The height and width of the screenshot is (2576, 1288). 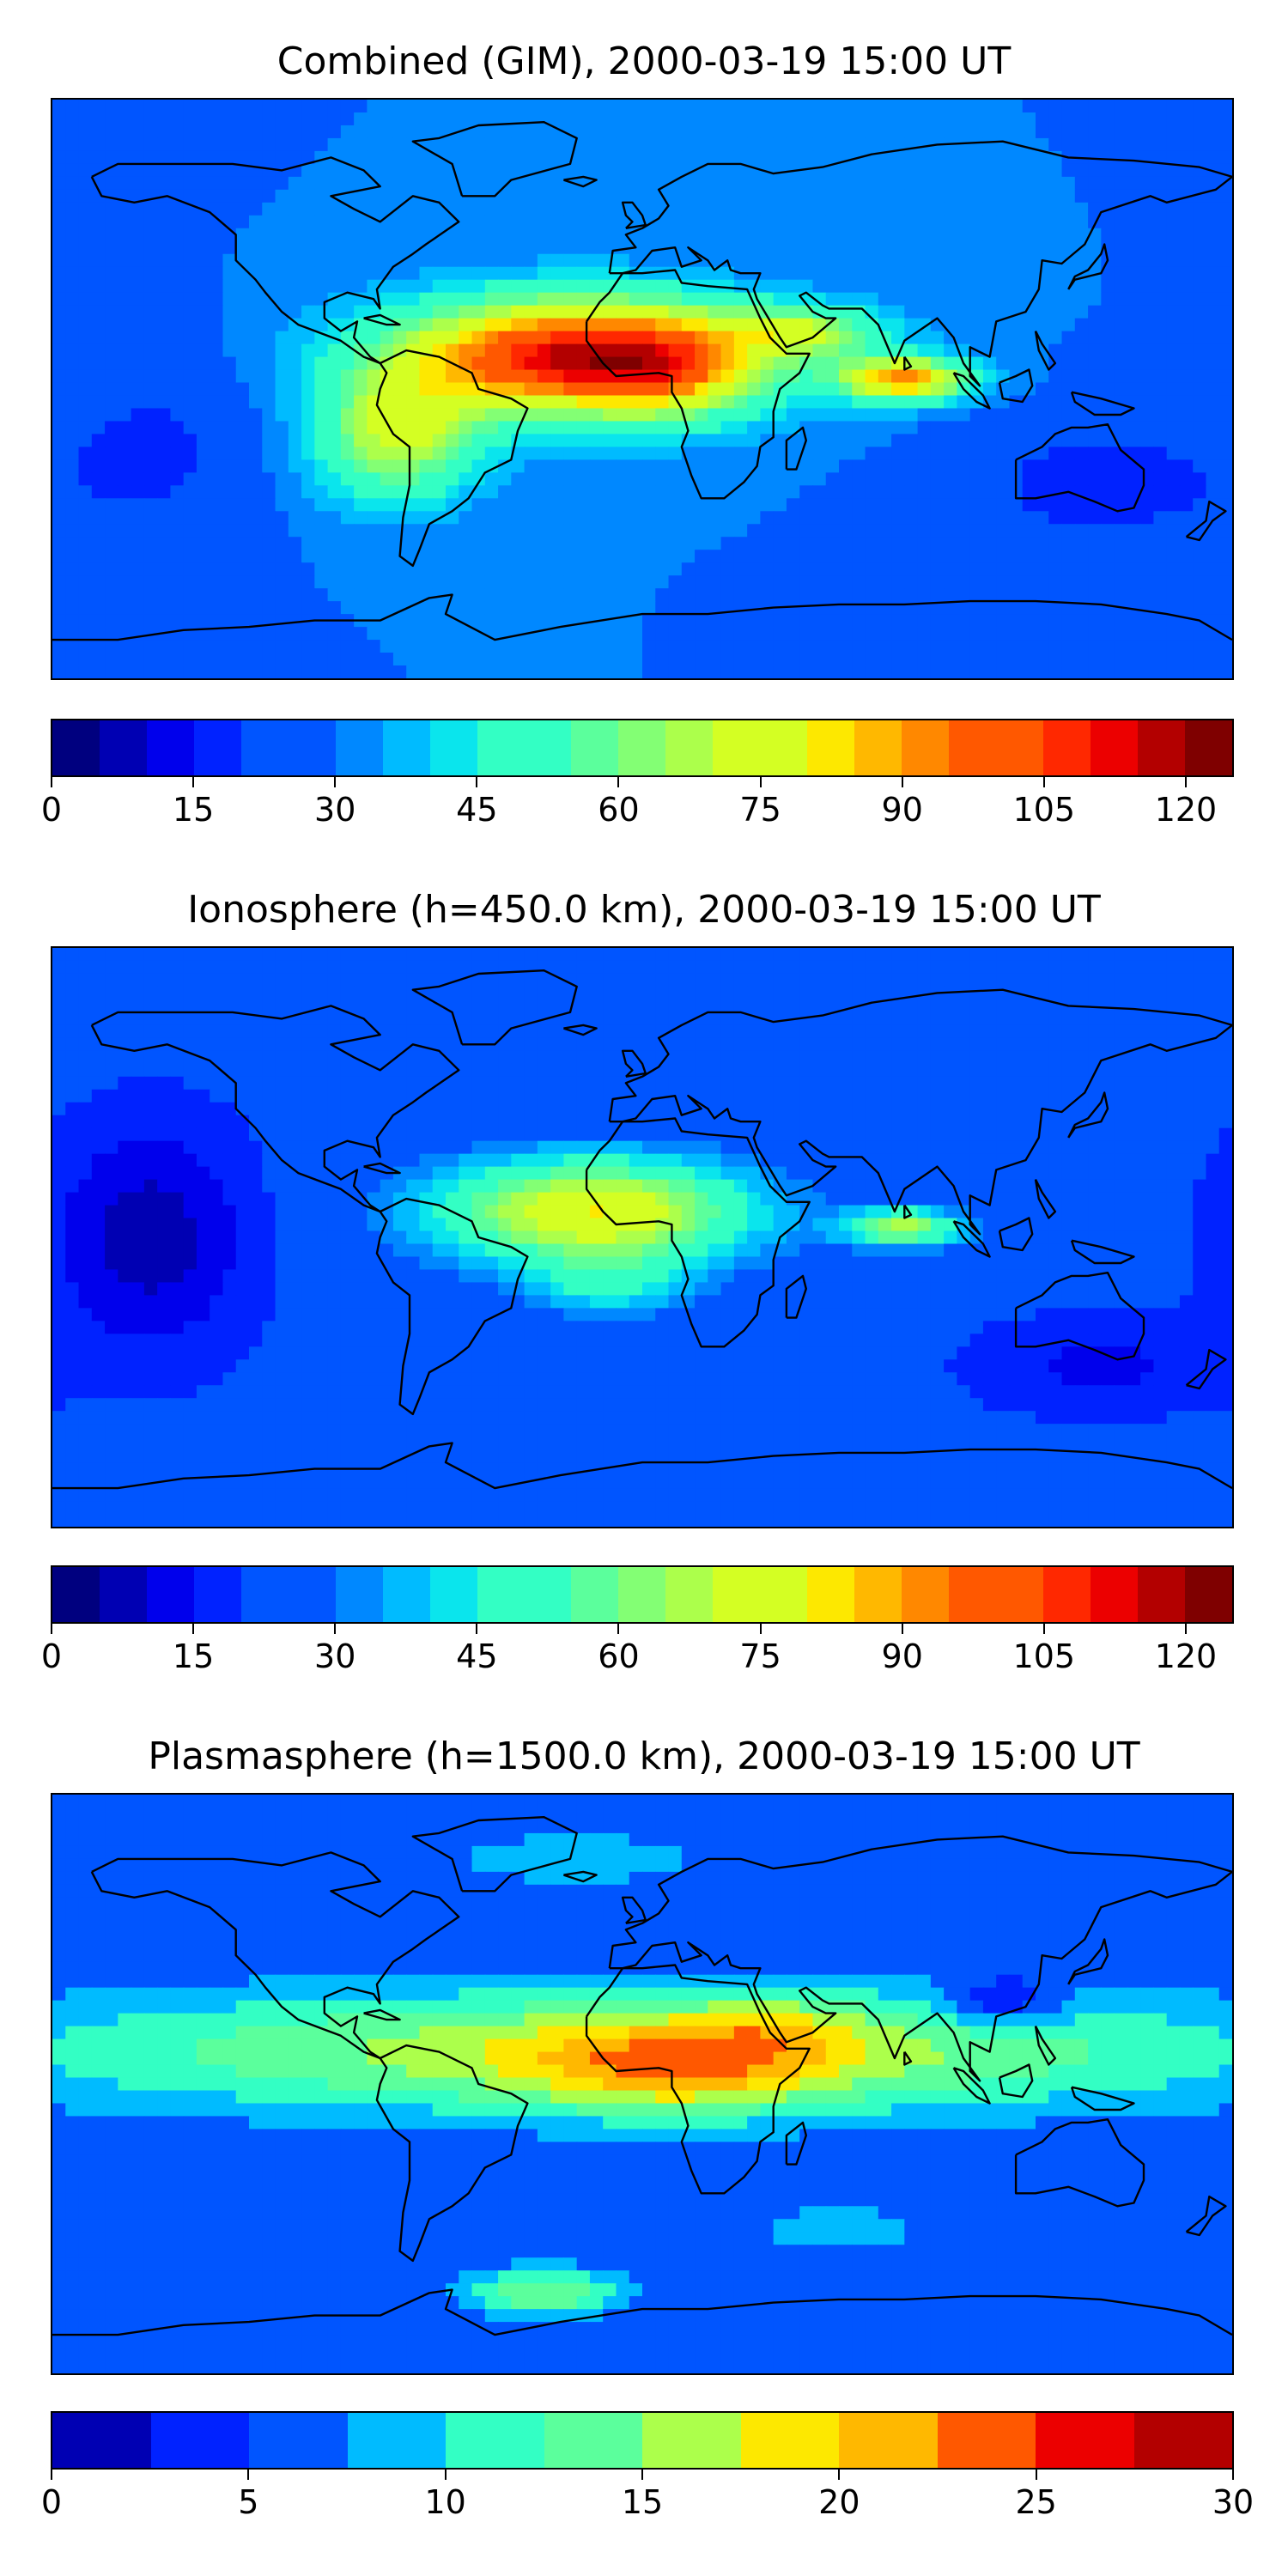 What do you see at coordinates (453, 748) in the screenshot?
I see `colorbar-segment` at bounding box center [453, 748].